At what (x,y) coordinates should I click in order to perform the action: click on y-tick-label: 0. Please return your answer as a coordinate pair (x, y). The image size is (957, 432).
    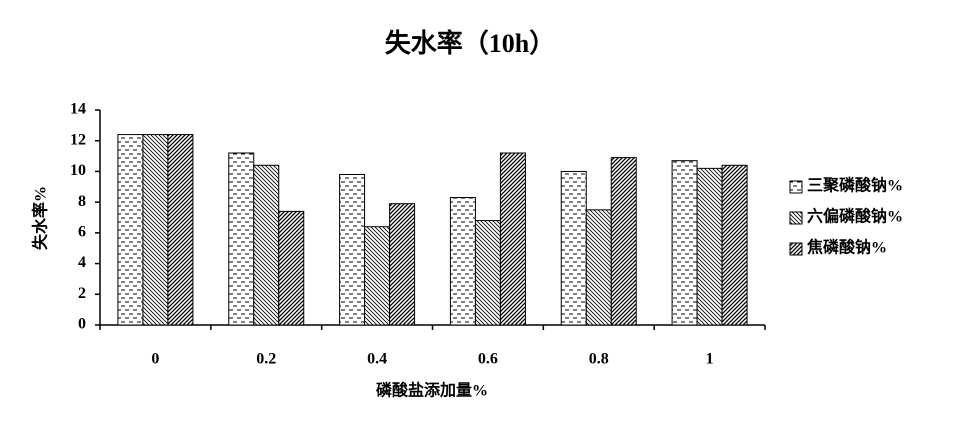
    Looking at the image, I should click on (82, 324).